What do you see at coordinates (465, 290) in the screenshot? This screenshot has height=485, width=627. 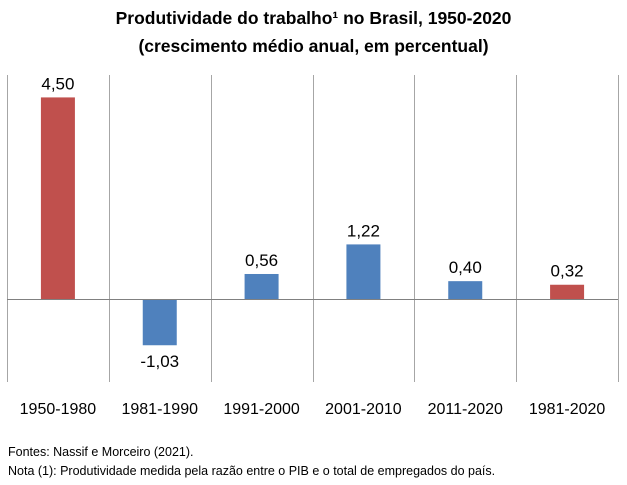 I see `bar-2011-2020` at bounding box center [465, 290].